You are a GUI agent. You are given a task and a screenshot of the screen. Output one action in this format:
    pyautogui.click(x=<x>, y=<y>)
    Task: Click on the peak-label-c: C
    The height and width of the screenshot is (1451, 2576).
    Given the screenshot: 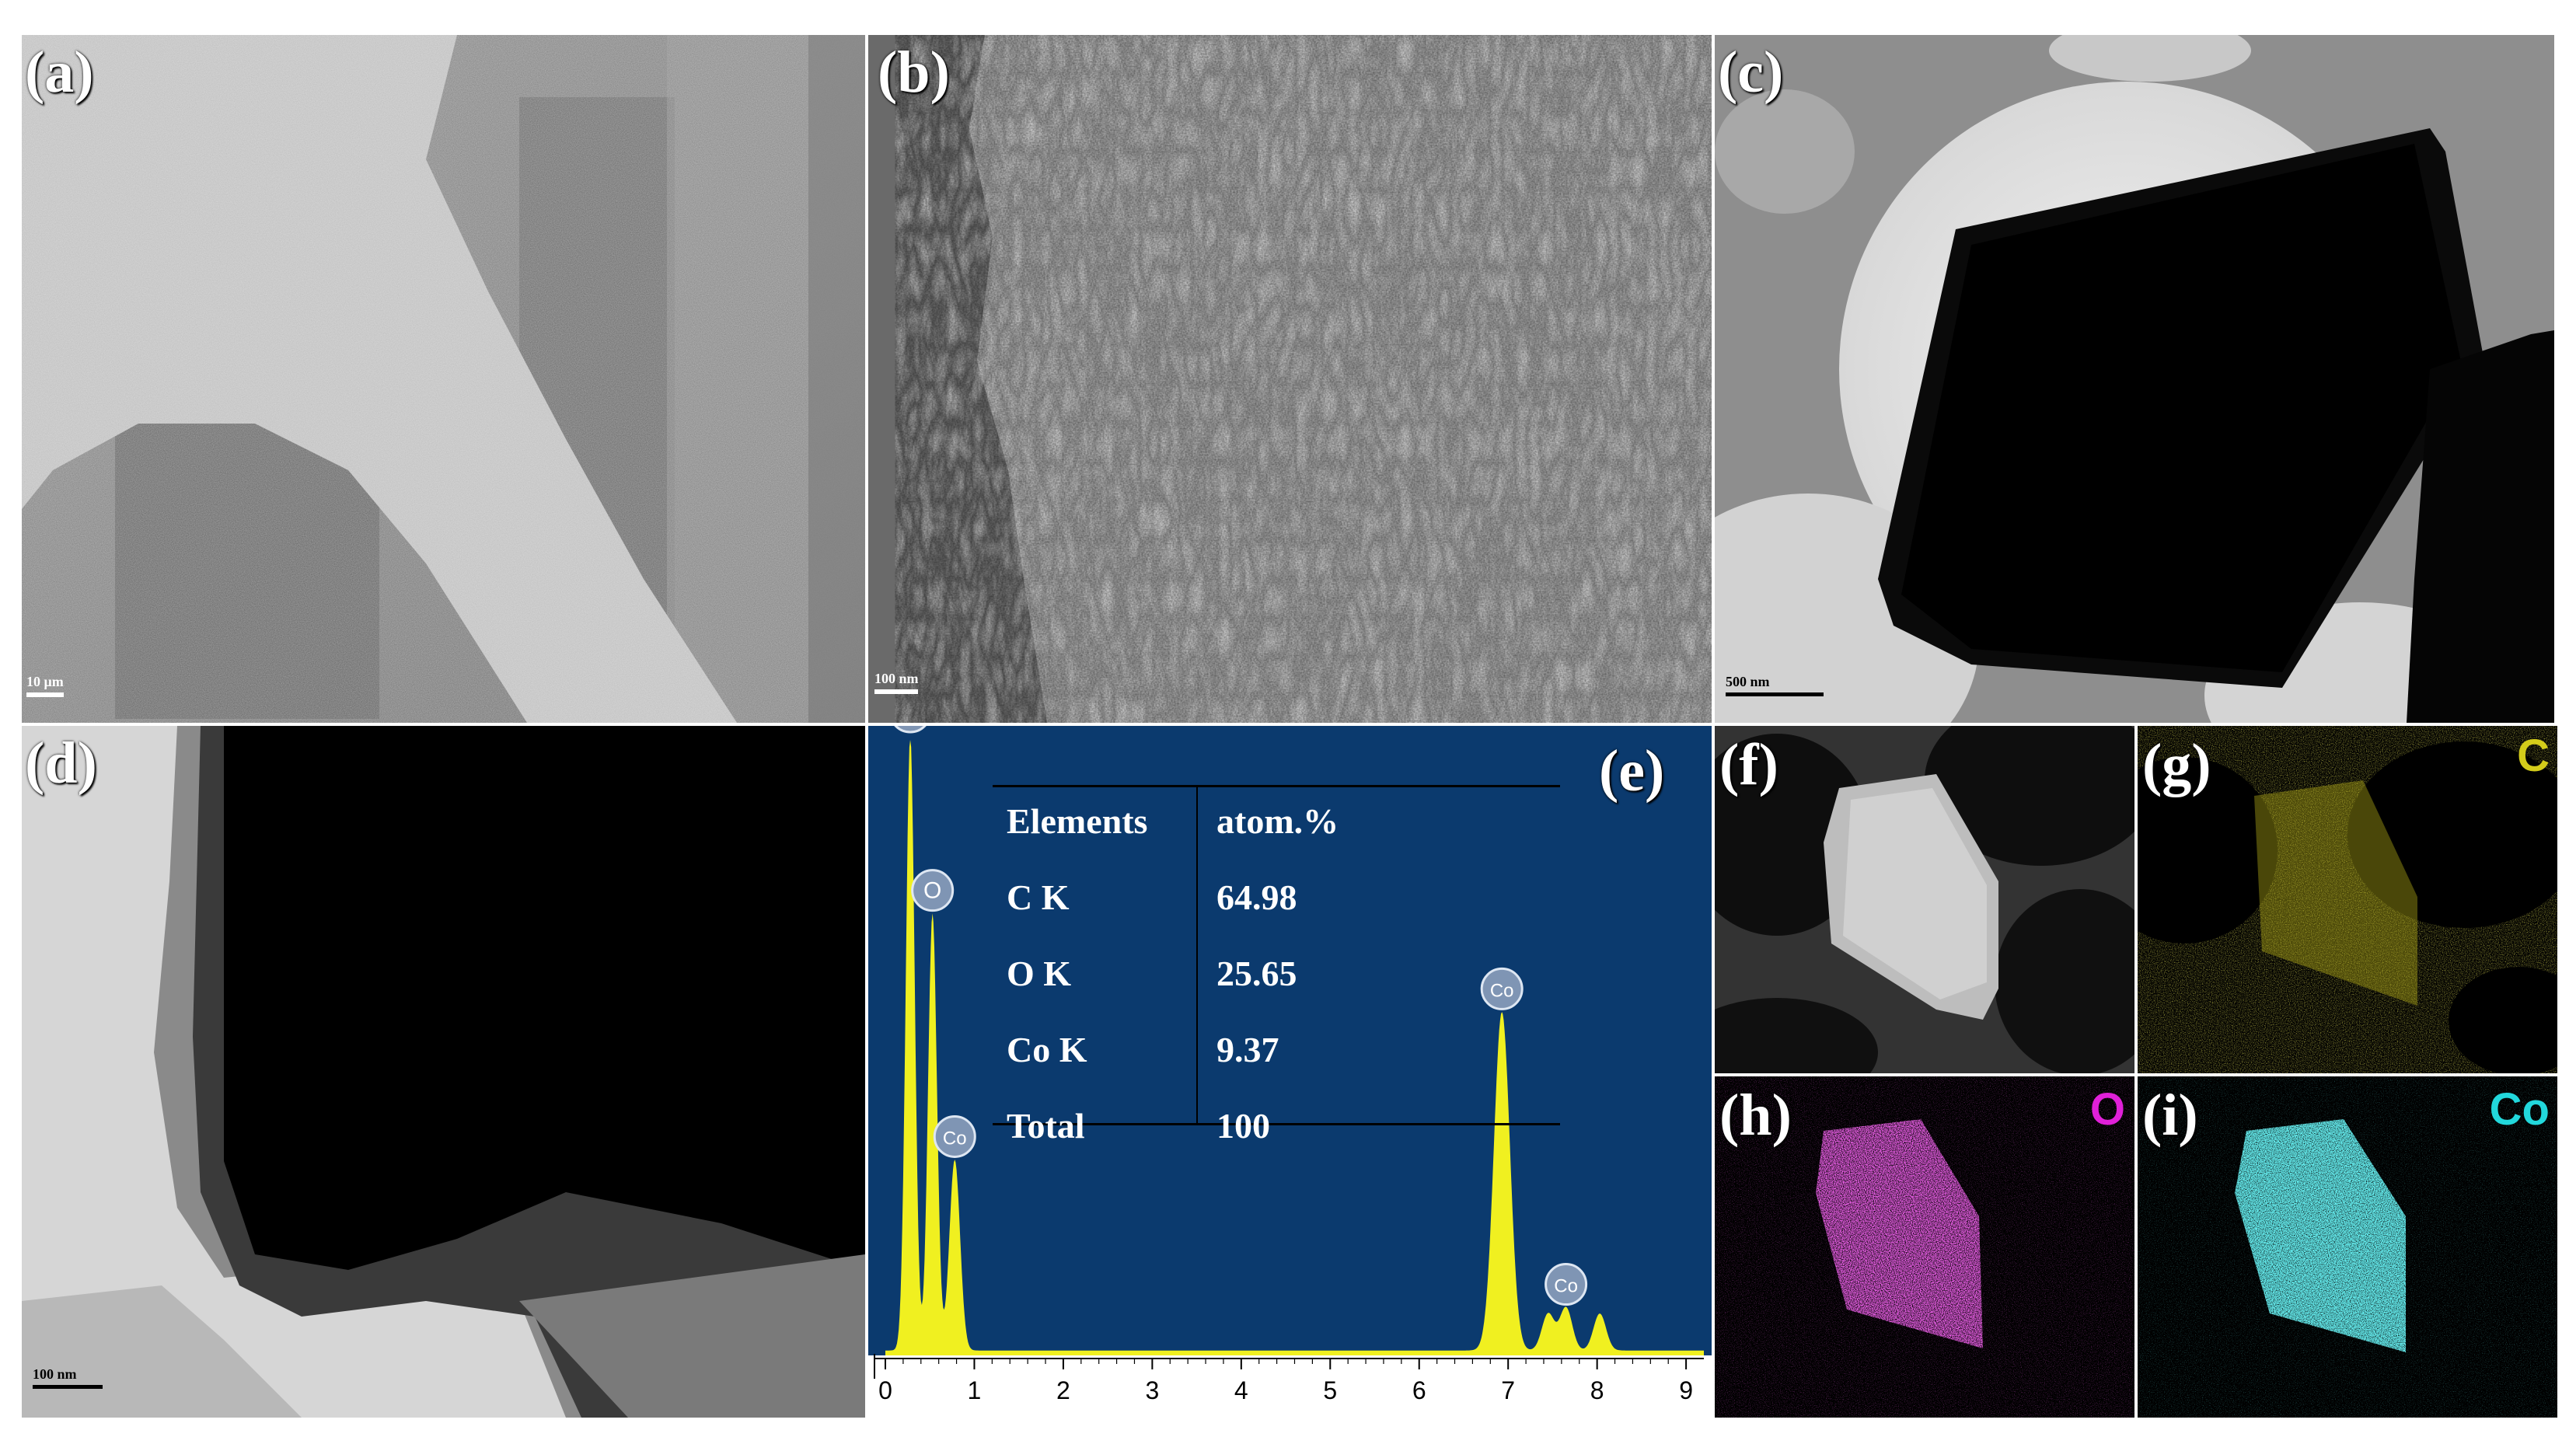 What is the action you would take?
    pyautogui.click(x=910, y=730)
    